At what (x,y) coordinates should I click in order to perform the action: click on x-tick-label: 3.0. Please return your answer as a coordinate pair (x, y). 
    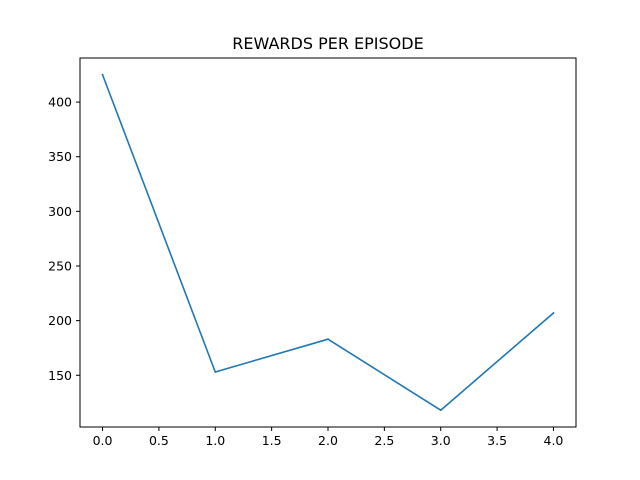
    Looking at the image, I should click on (441, 440).